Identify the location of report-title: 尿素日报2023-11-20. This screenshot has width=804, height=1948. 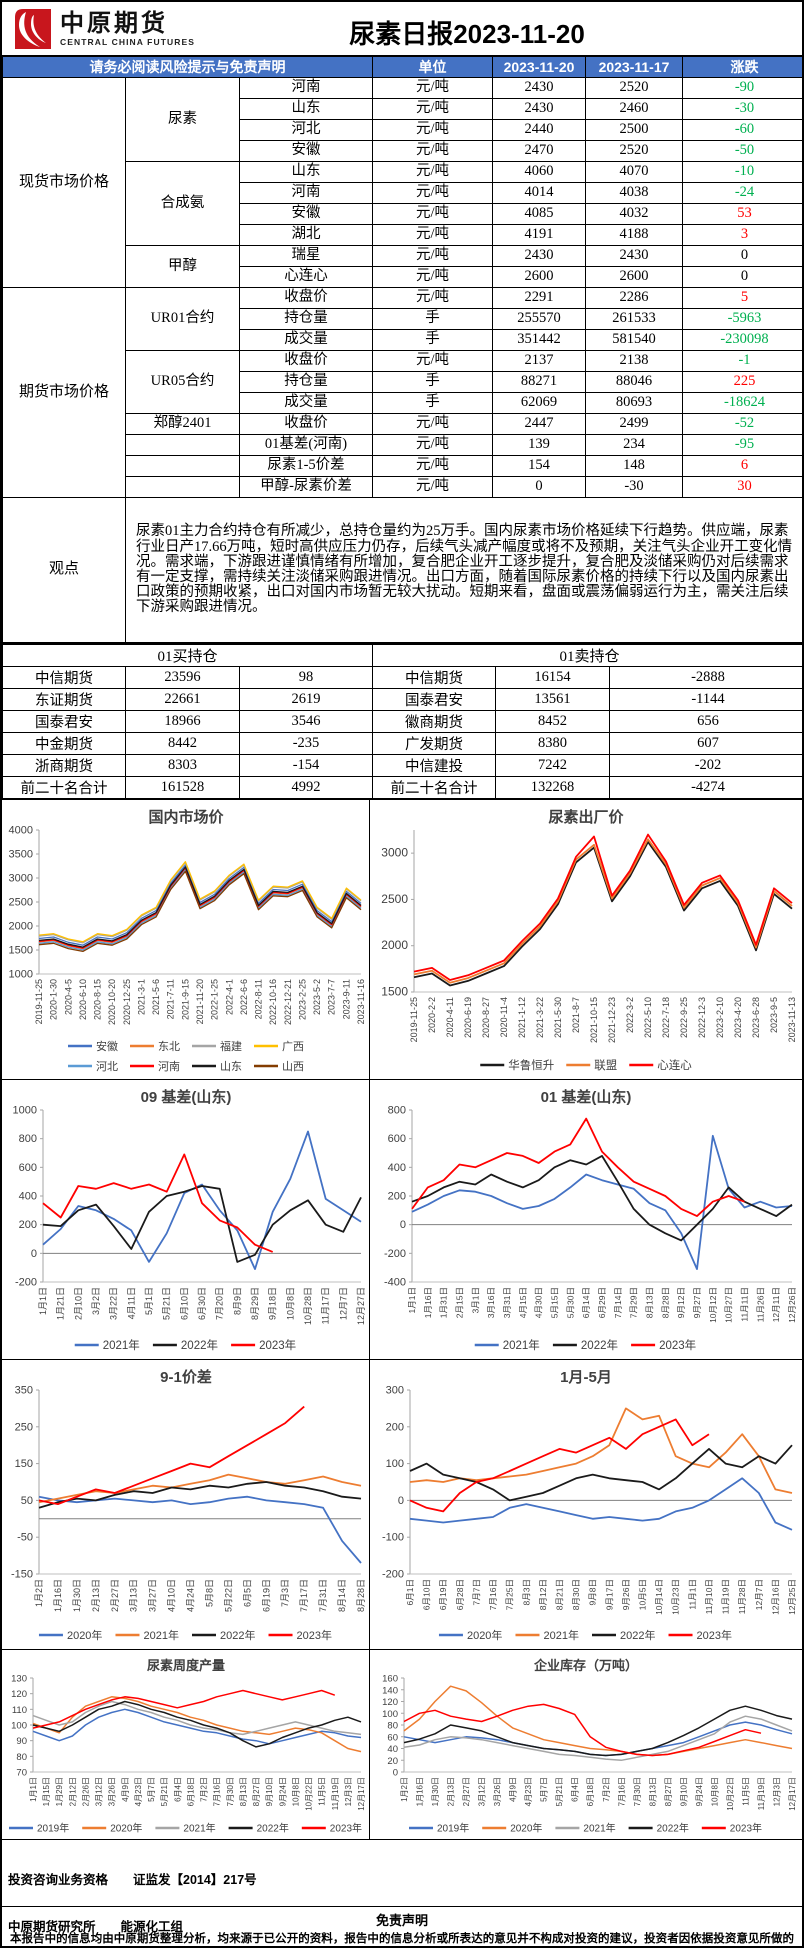
(467, 34).